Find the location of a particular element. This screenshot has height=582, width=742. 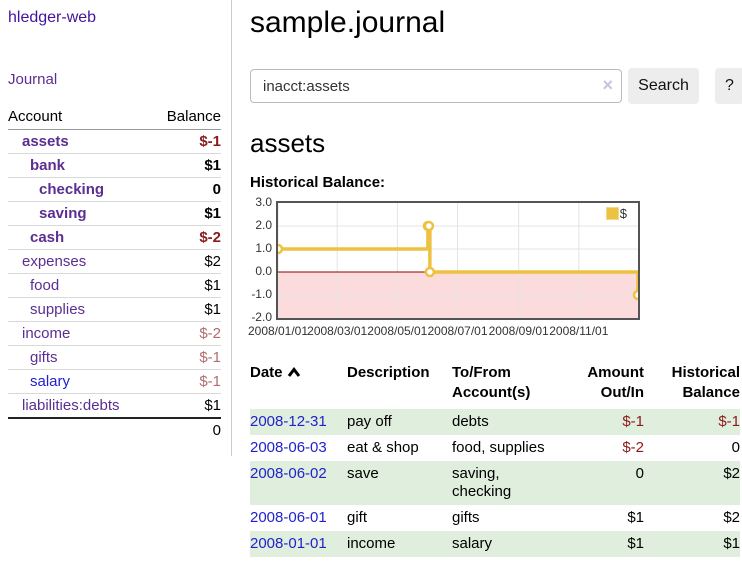

account-row: cash $-2 is located at coordinates (114, 237).